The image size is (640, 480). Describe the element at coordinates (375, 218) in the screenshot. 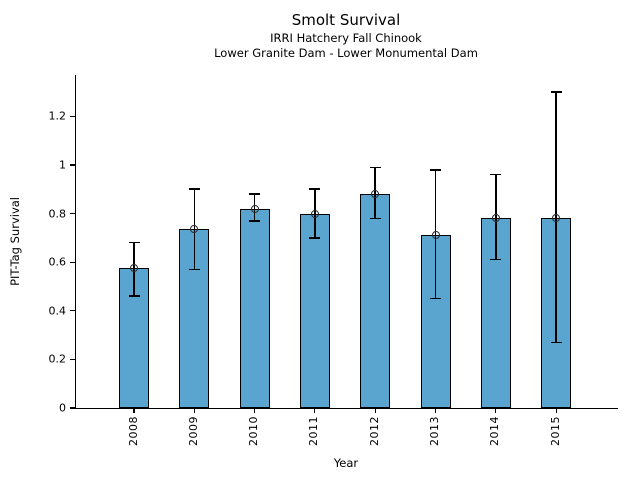

I see `error-cap-bottom-2012` at that location.